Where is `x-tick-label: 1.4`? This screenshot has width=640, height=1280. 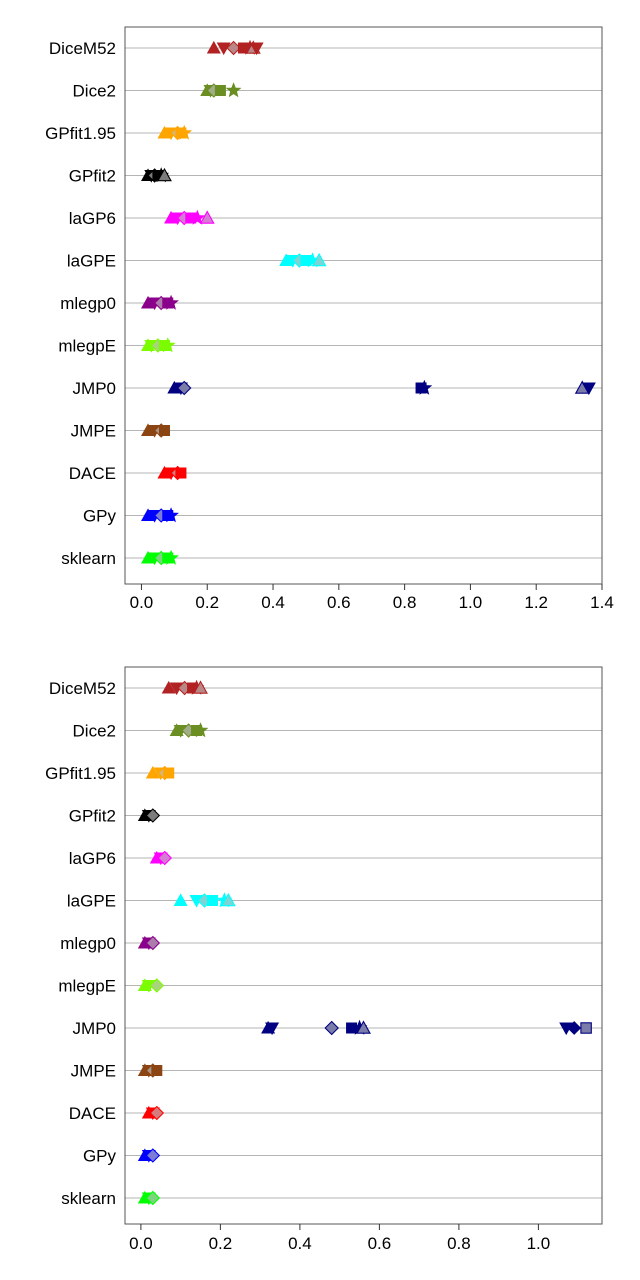 x-tick-label: 1.4 is located at coordinates (602, 602).